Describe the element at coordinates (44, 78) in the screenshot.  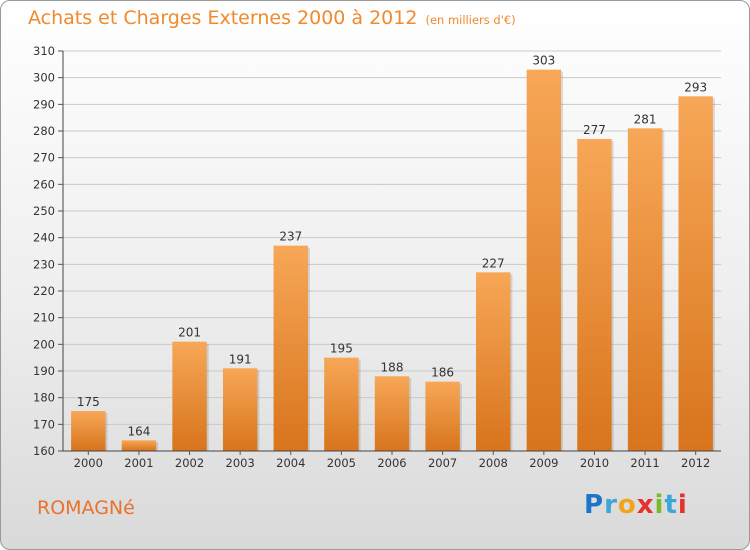
I see `y-tick-label: 300` at that location.